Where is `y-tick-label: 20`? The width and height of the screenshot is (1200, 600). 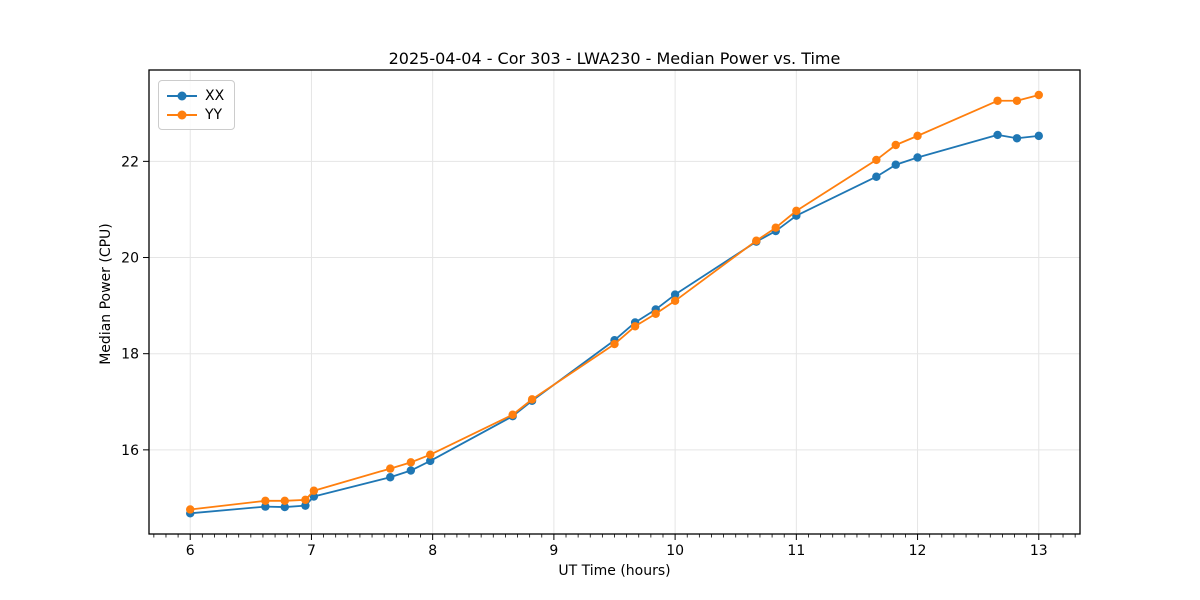
y-tick-label: 20 is located at coordinates (130, 259).